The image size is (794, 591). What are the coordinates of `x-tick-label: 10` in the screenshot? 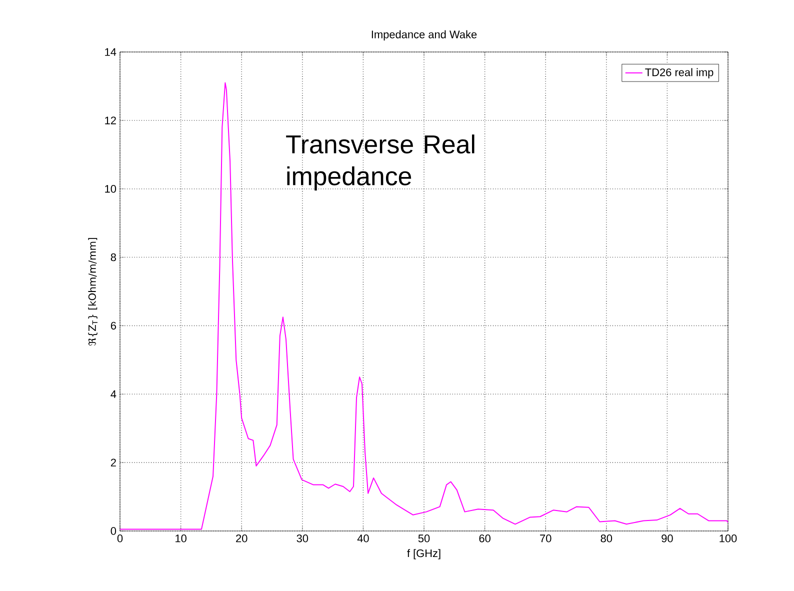 It's located at (181, 538).